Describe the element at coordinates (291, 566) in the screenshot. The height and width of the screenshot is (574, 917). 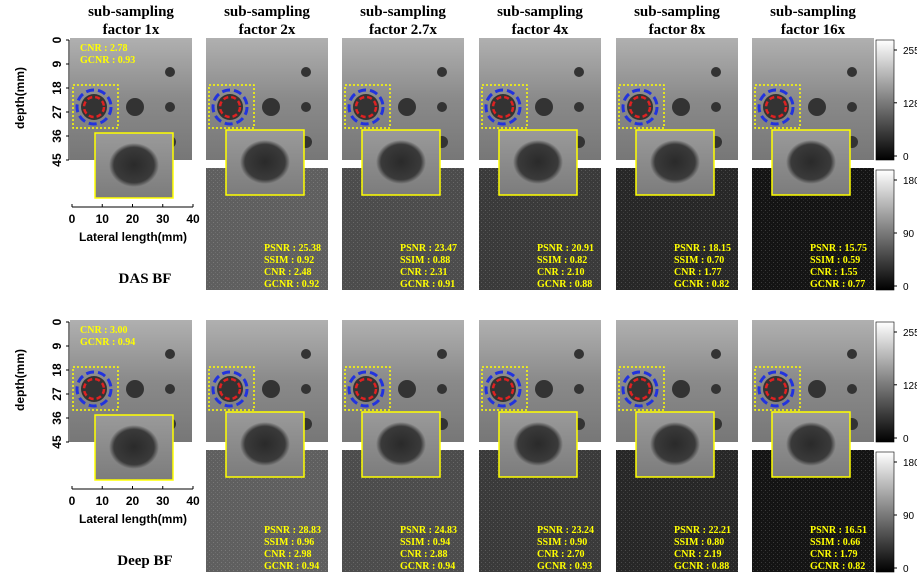
I see `metric: GCNR : 0.94` at that location.